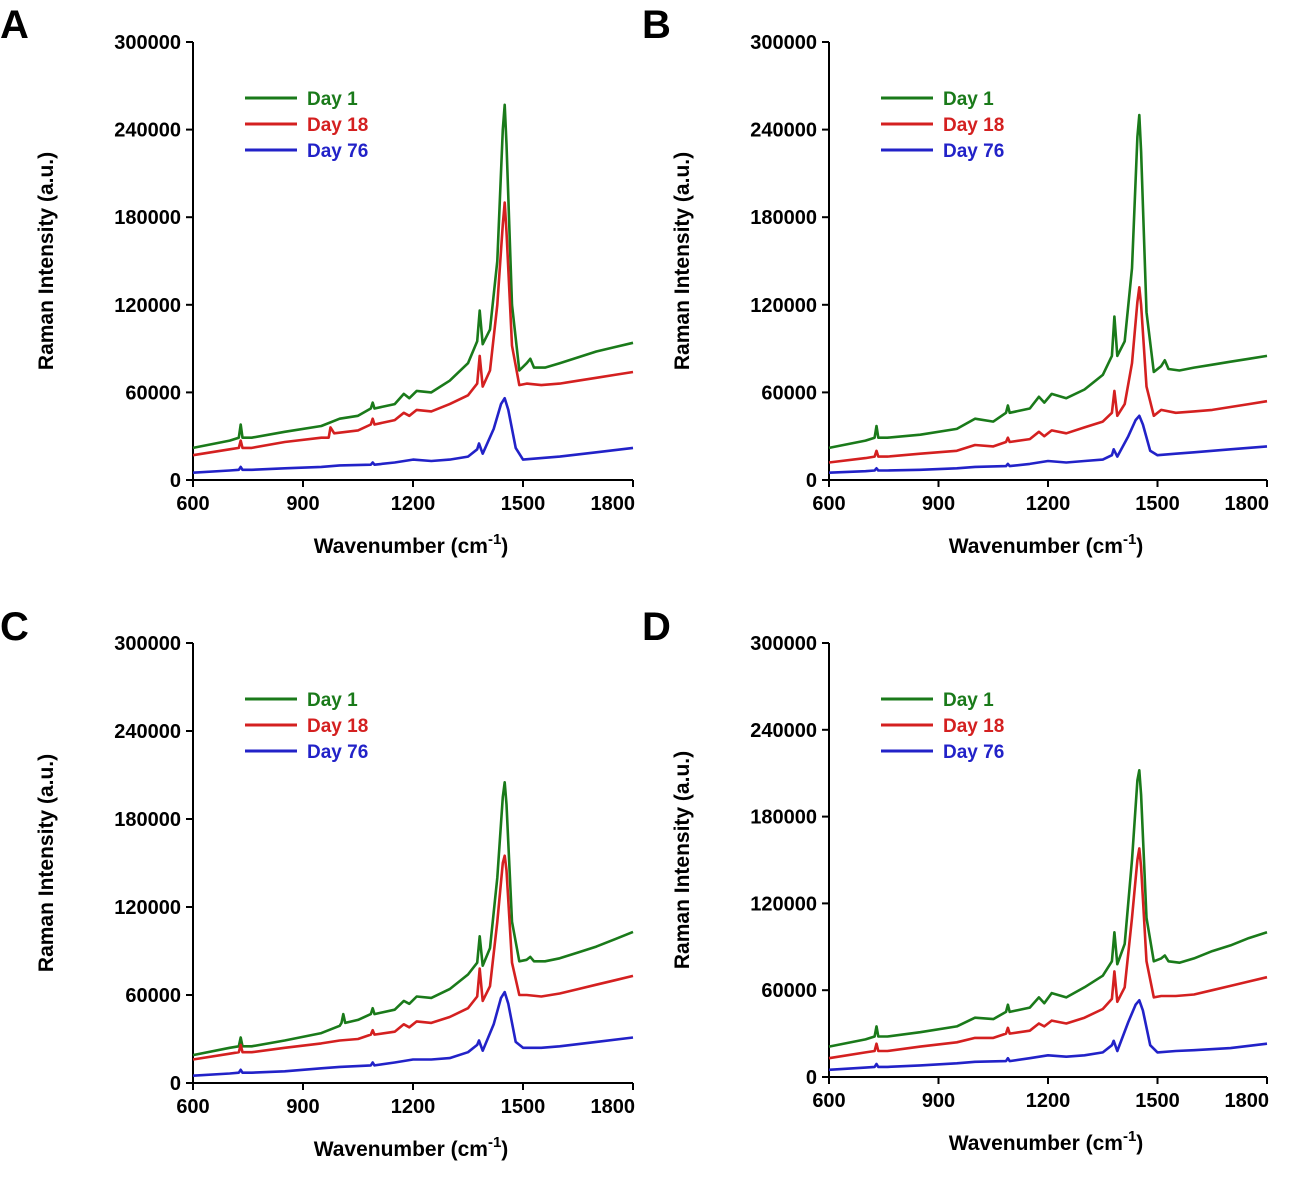 The image size is (1302, 1194). Describe the element at coordinates (14, 627) in the screenshot. I see `panel-letter: C` at that location.